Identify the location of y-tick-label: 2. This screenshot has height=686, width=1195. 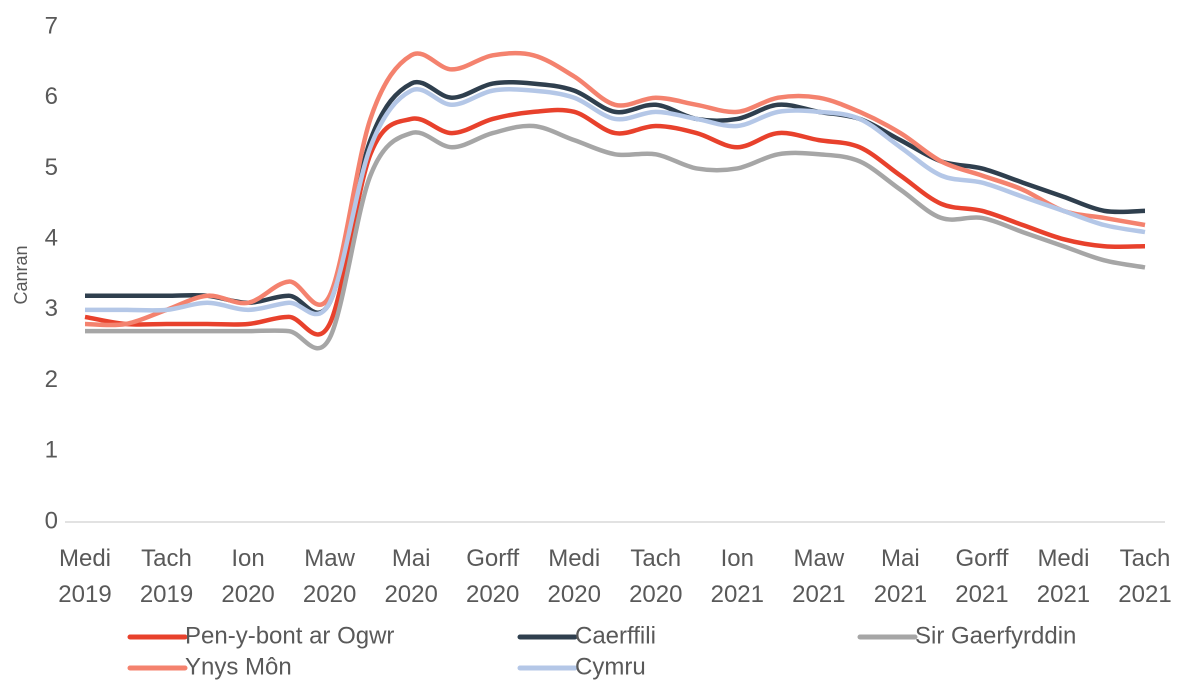
(51, 379).